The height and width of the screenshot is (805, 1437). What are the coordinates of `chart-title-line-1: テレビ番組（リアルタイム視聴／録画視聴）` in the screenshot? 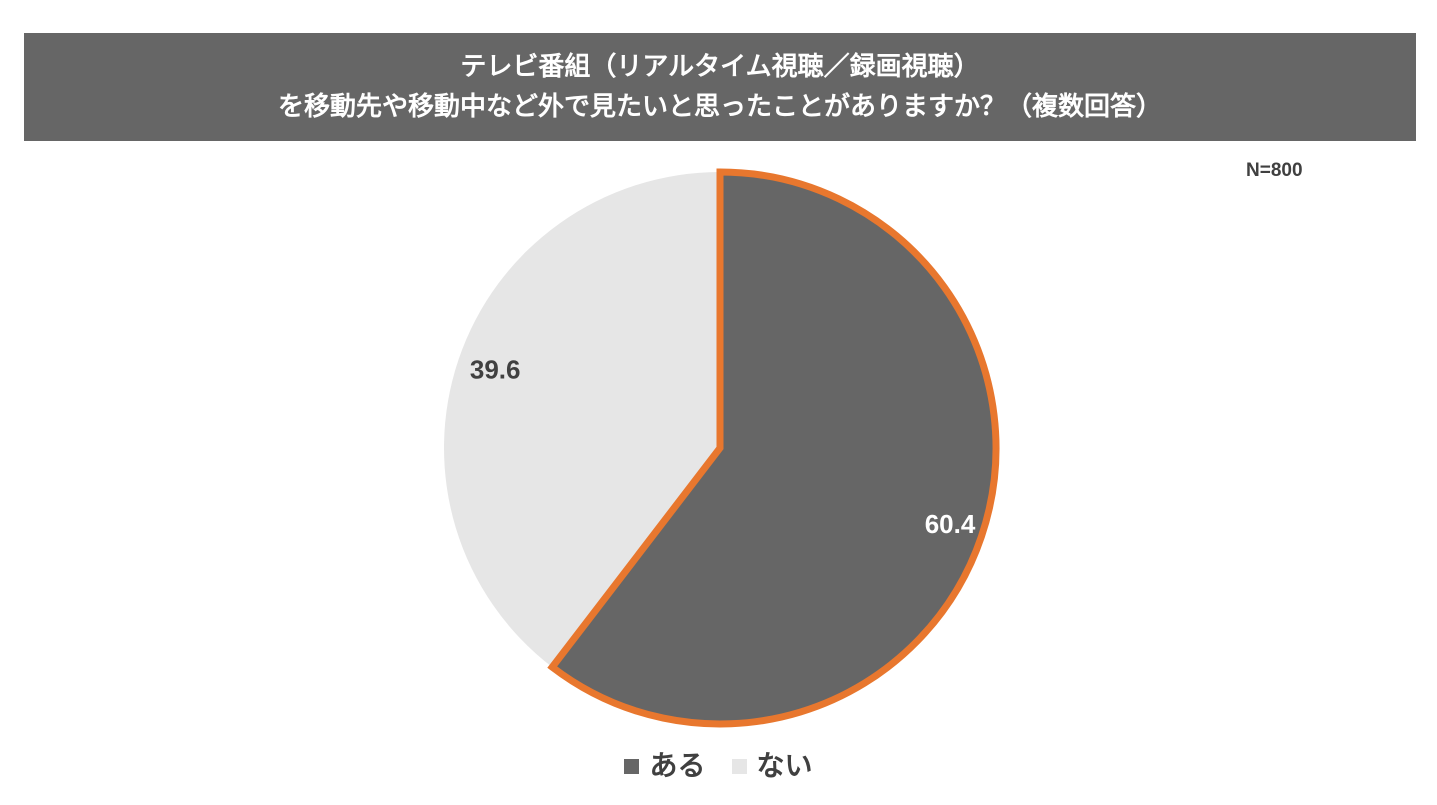 It's located at (720, 67).